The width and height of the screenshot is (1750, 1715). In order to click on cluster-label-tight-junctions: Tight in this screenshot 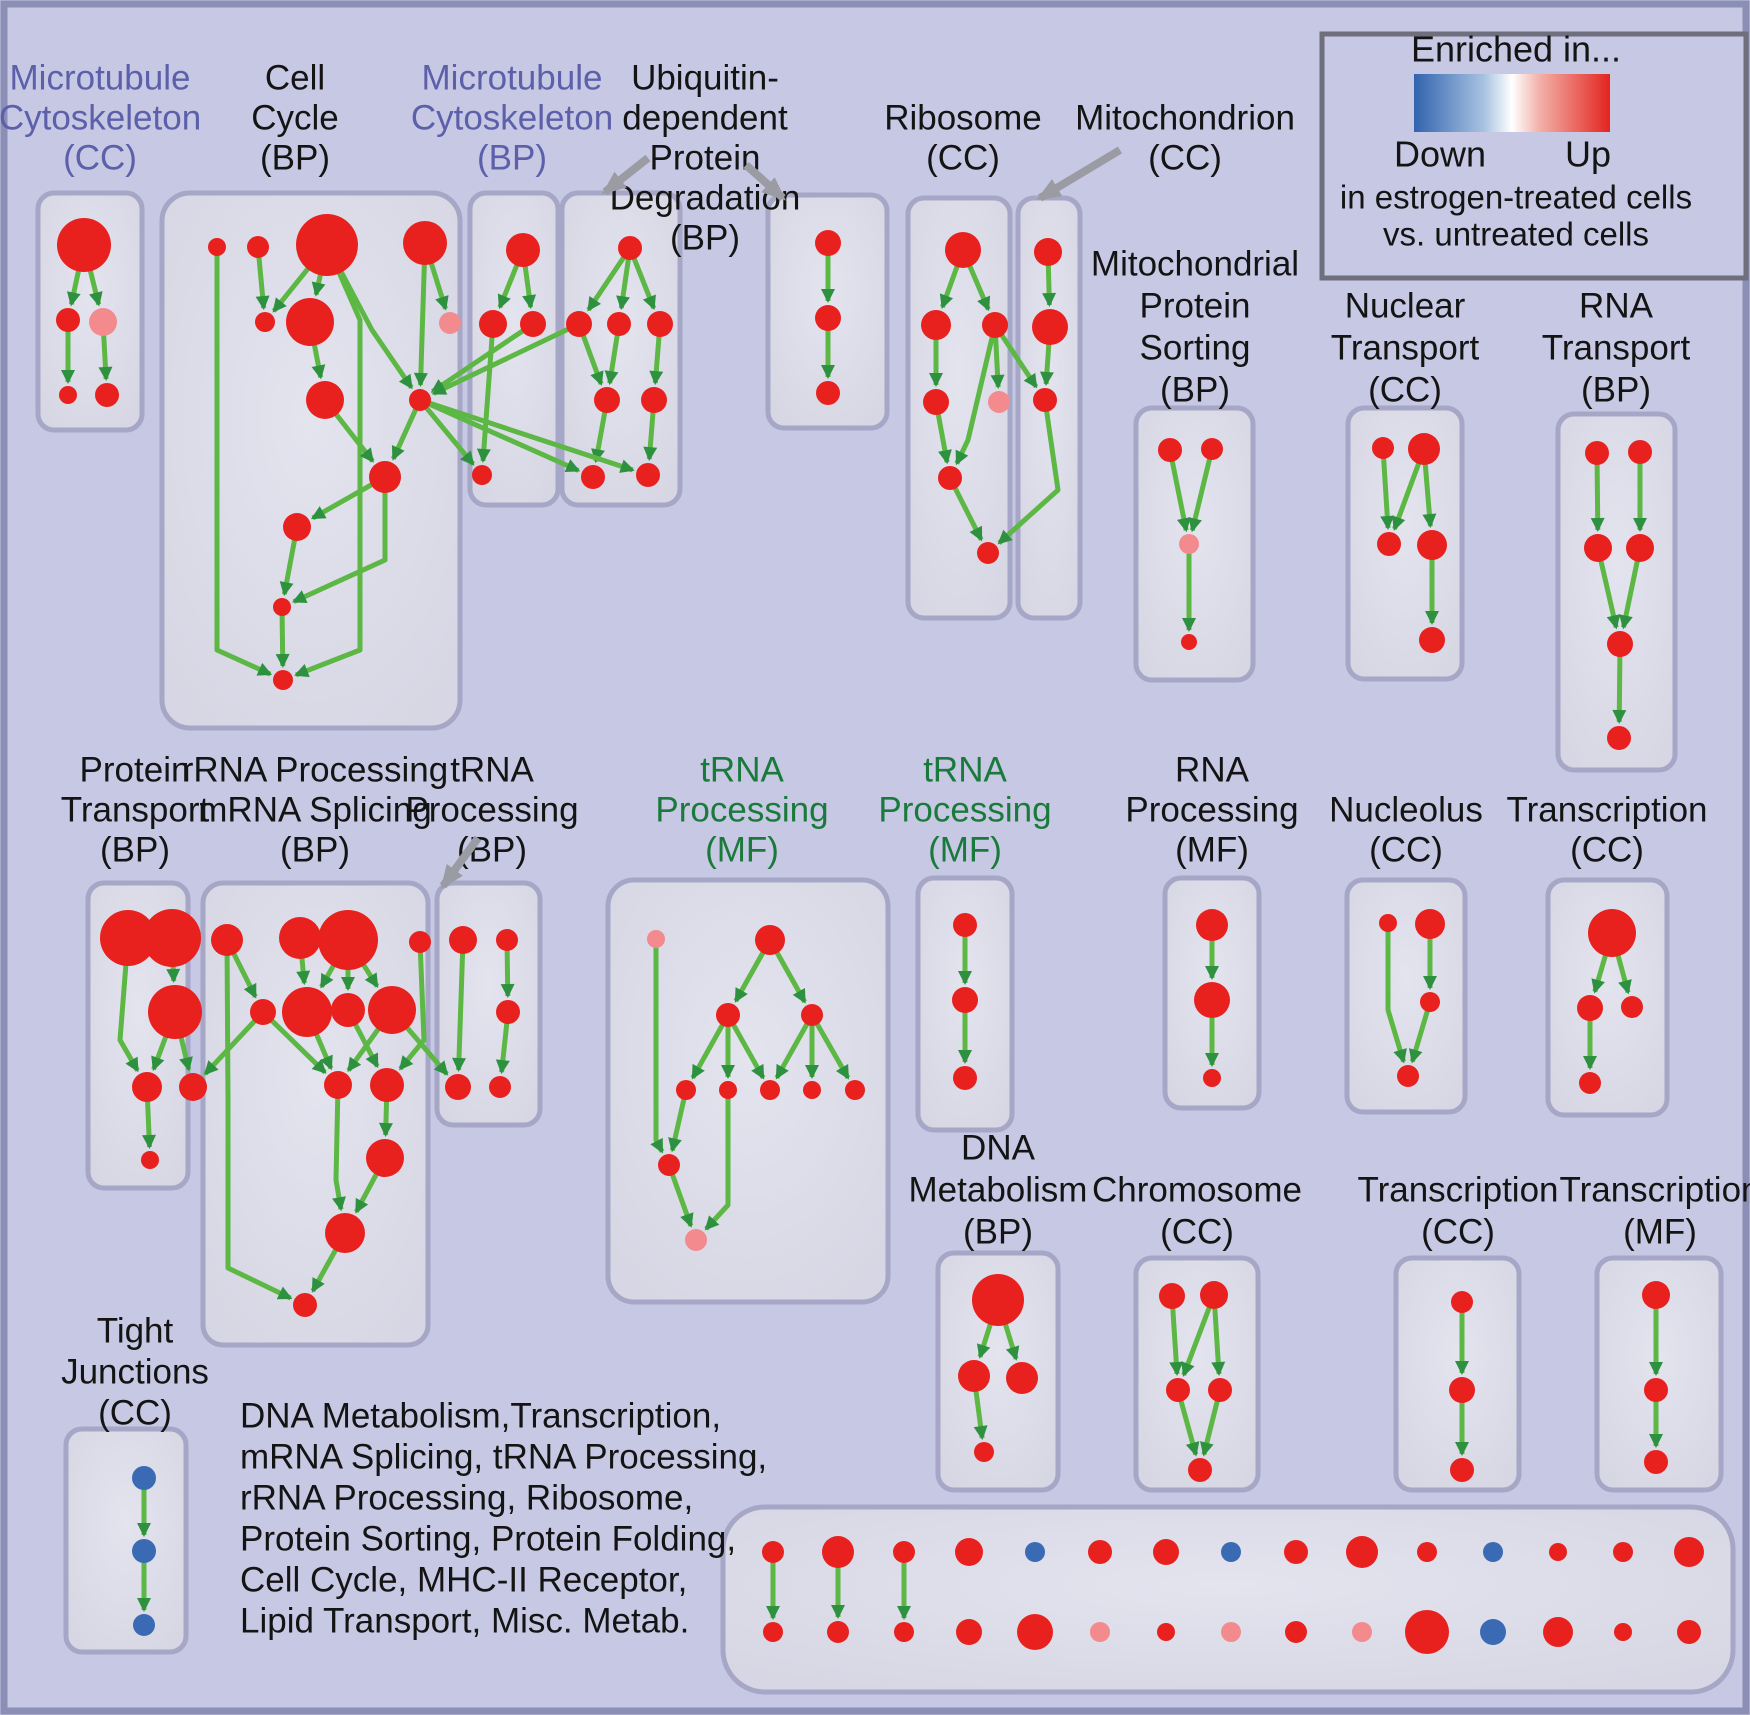, I will do `click(135, 1330)`.